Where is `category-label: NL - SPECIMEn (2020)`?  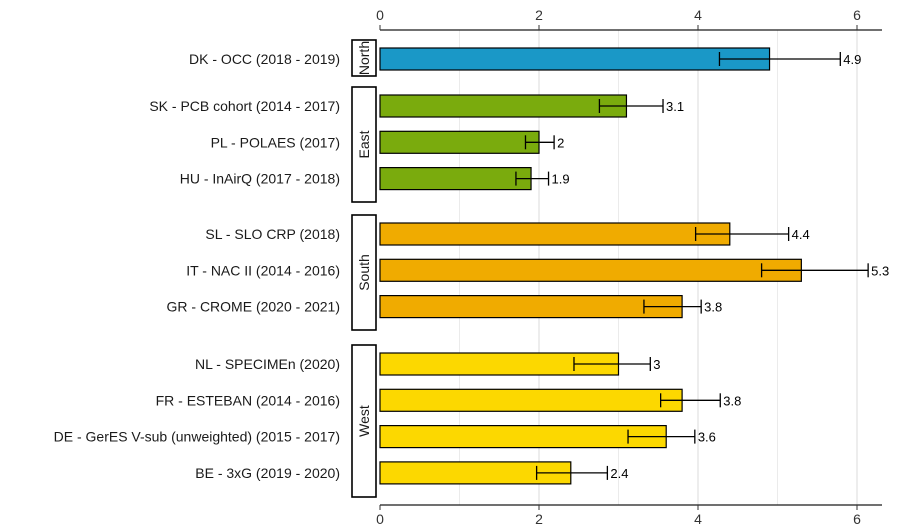 category-label: NL - SPECIMEn (2020) is located at coordinates (267, 364).